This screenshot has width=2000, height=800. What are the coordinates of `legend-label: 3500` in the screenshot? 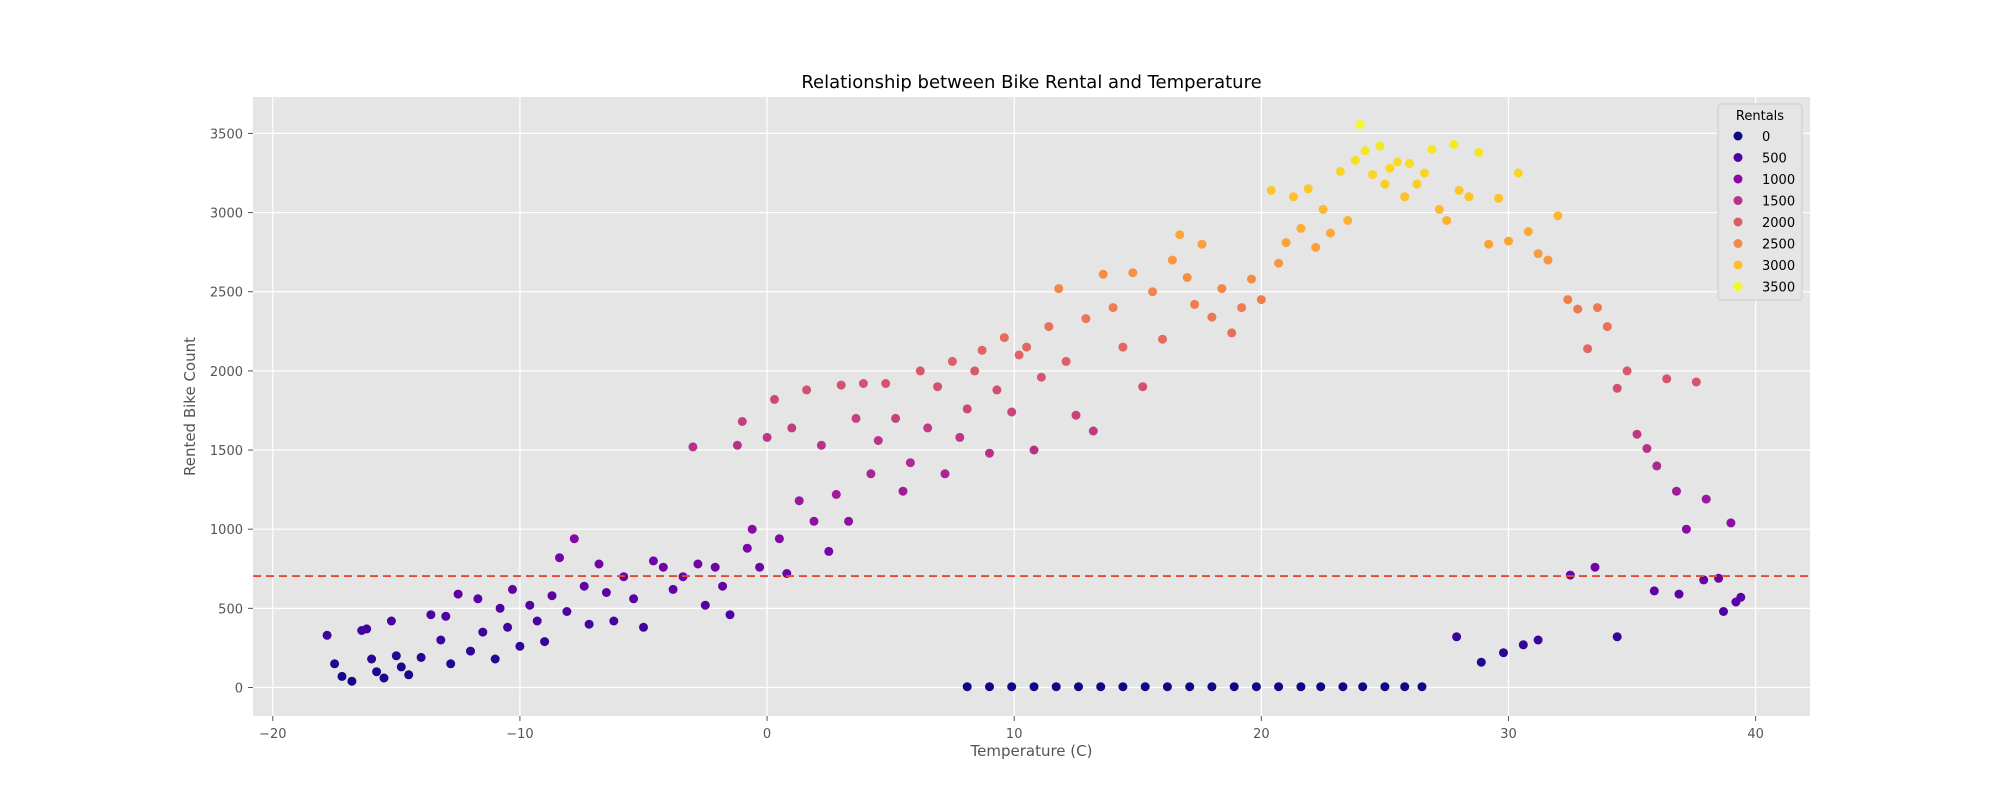 It's located at (1778, 288).